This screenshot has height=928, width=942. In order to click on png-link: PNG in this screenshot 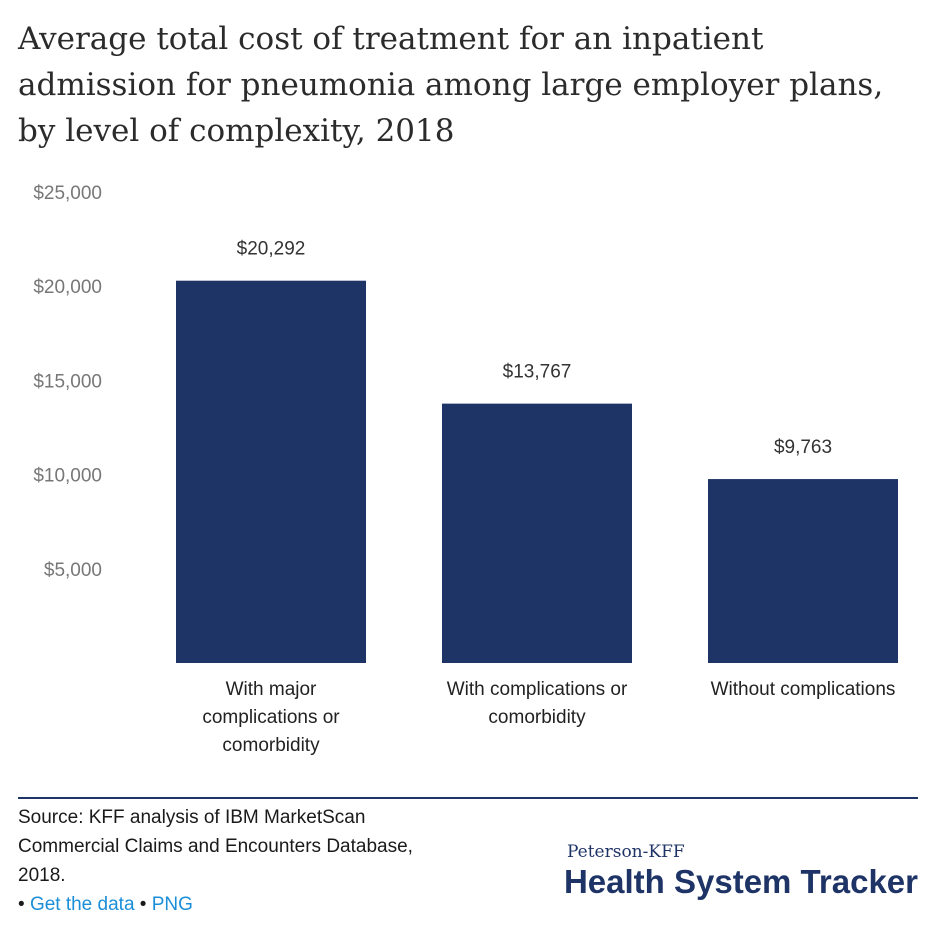, I will do `click(172, 904)`.